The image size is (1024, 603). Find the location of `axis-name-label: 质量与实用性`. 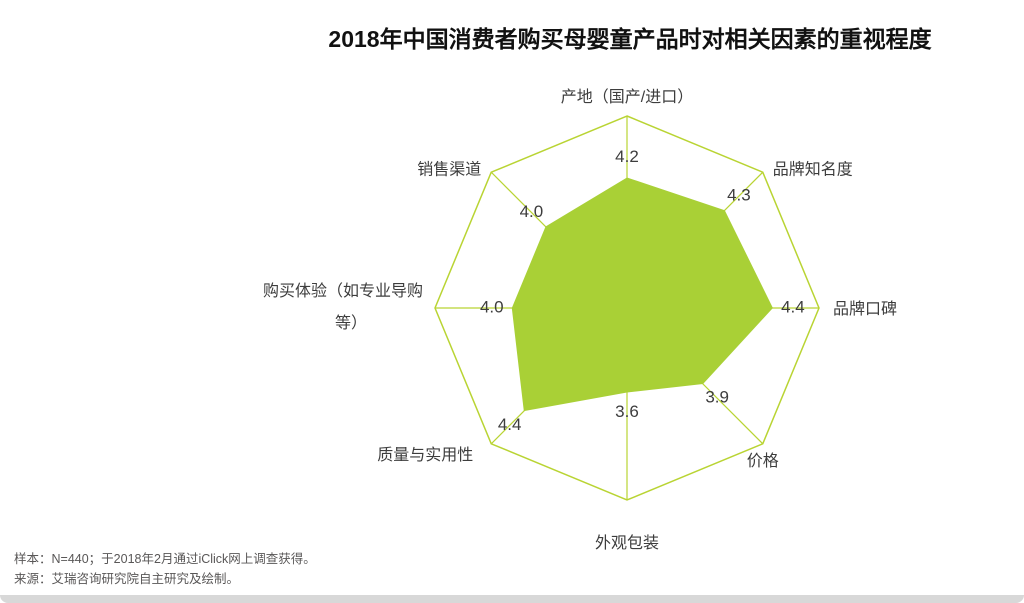

axis-name-label: 质量与实用性 is located at coordinates (425, 455).